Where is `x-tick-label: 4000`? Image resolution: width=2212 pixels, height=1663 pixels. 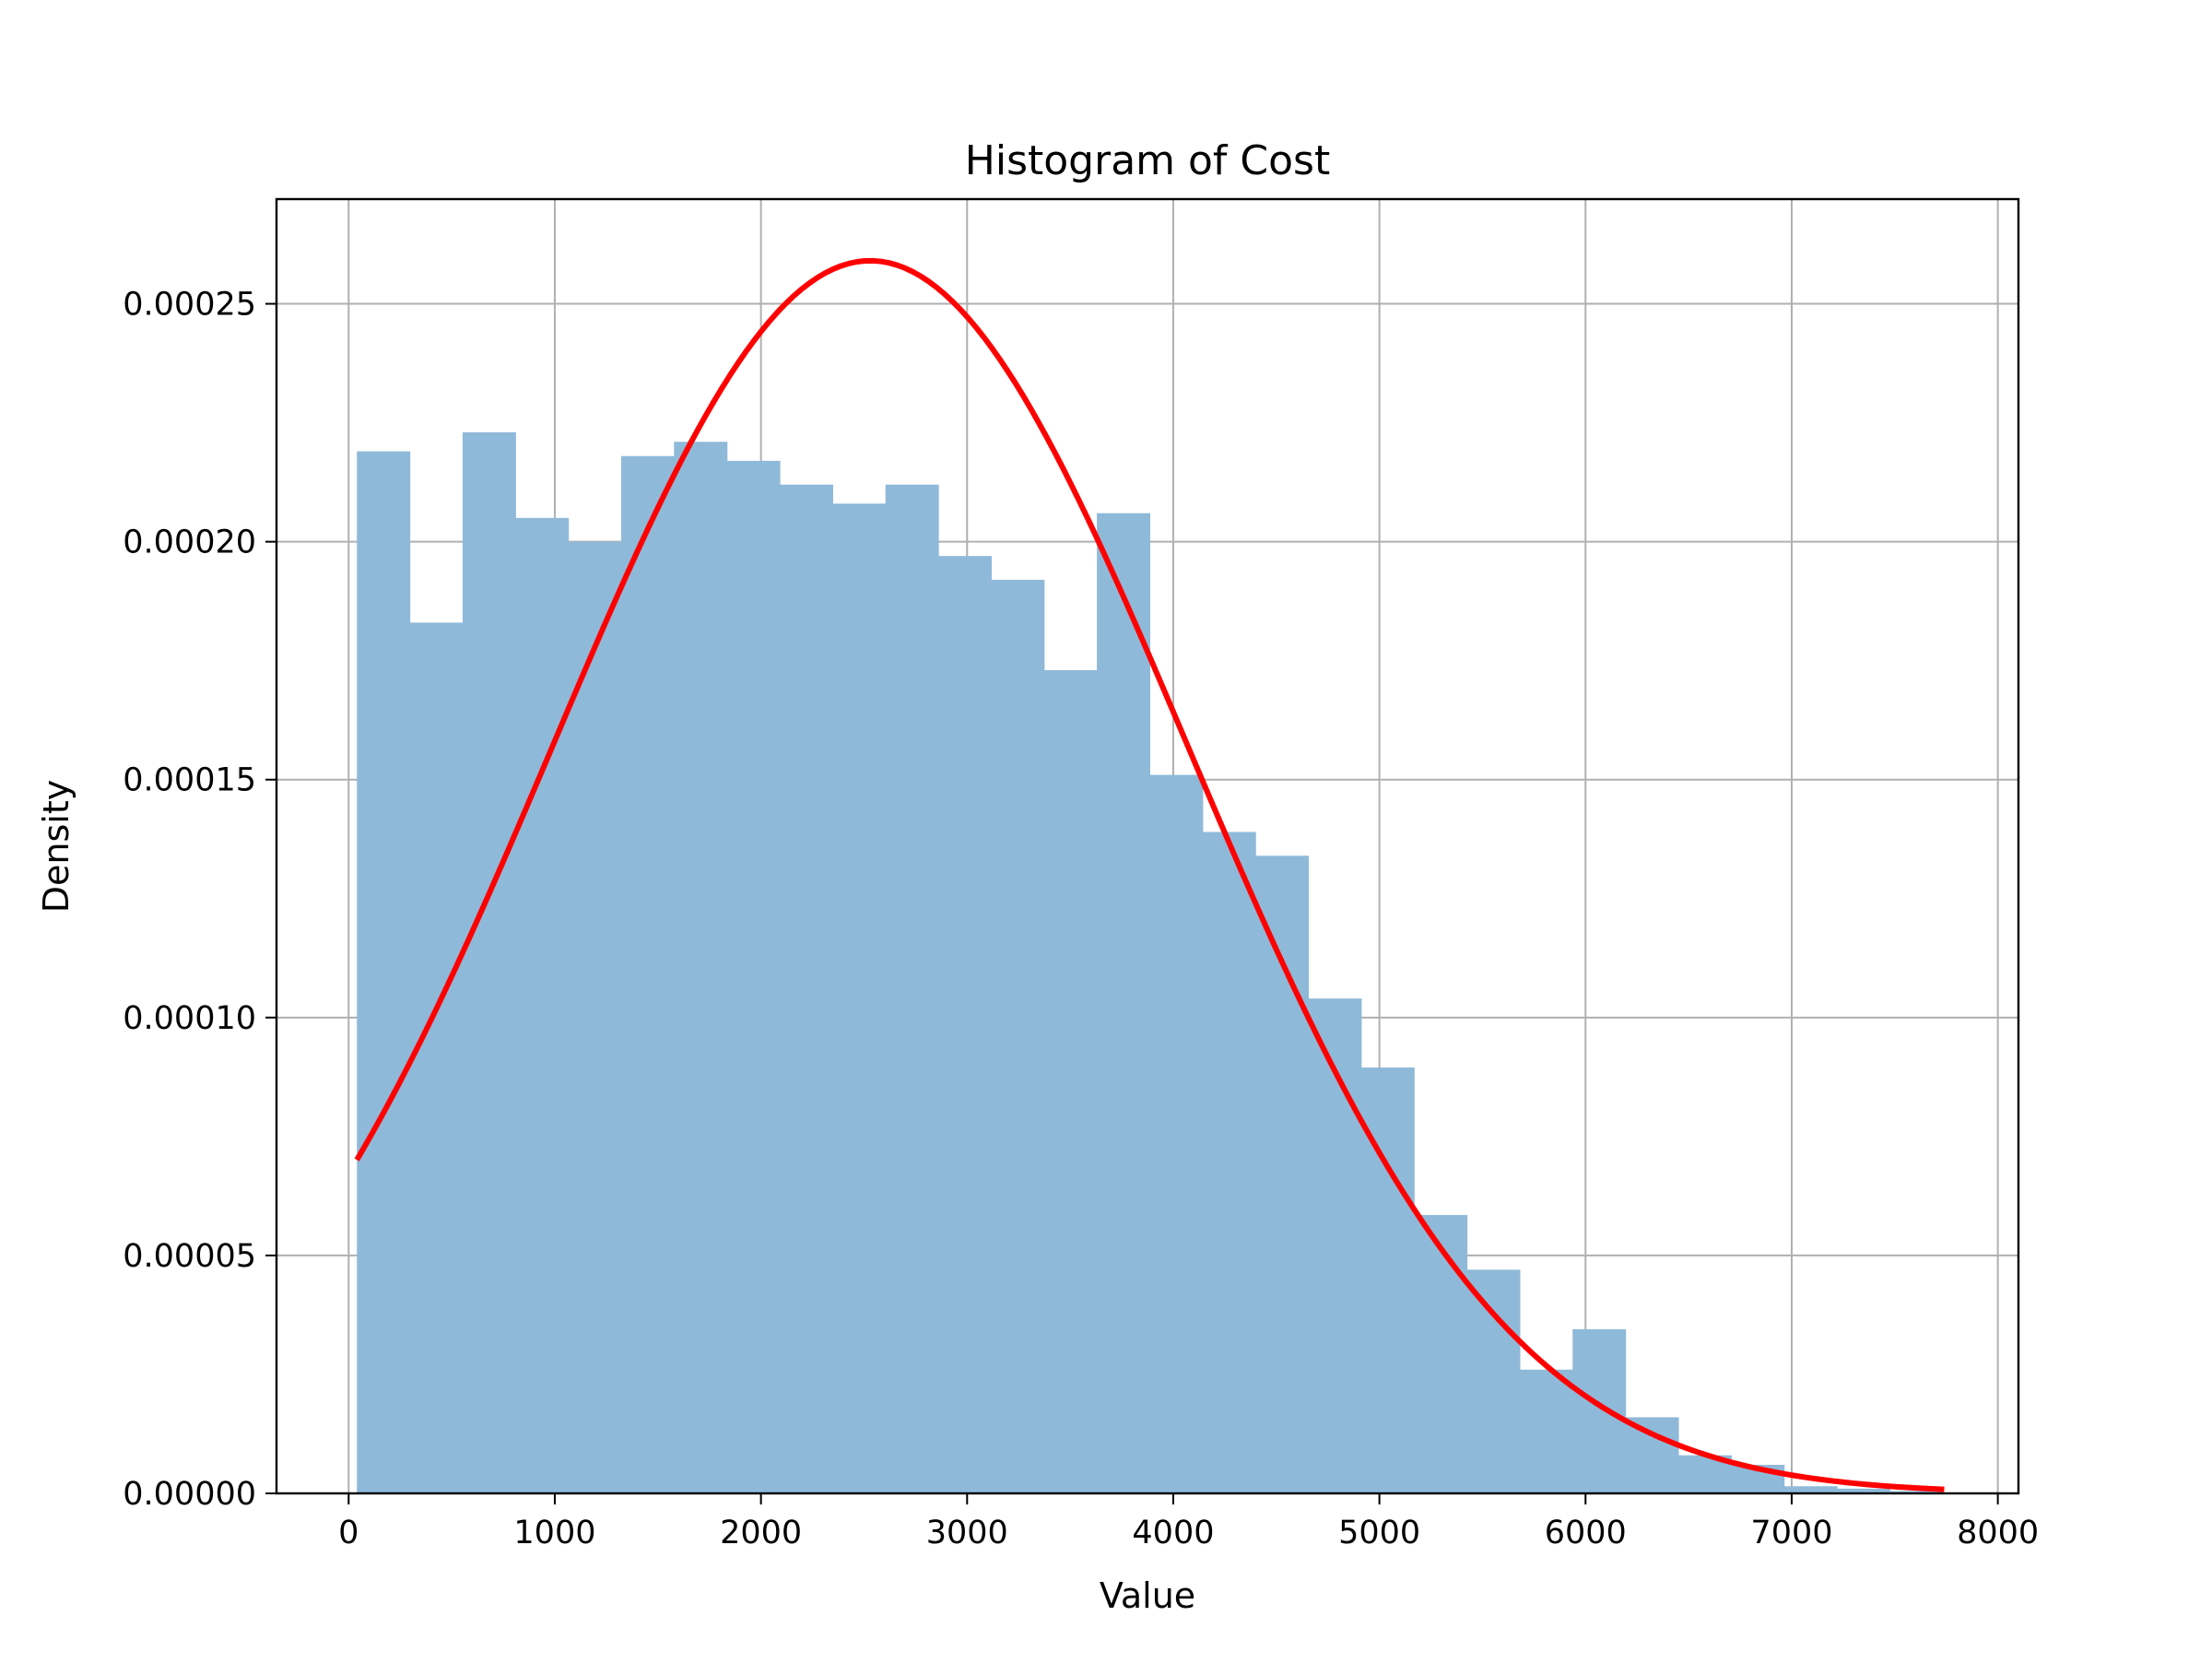 x-tick-label: 4000 is located at coordinates (1173, 1533).